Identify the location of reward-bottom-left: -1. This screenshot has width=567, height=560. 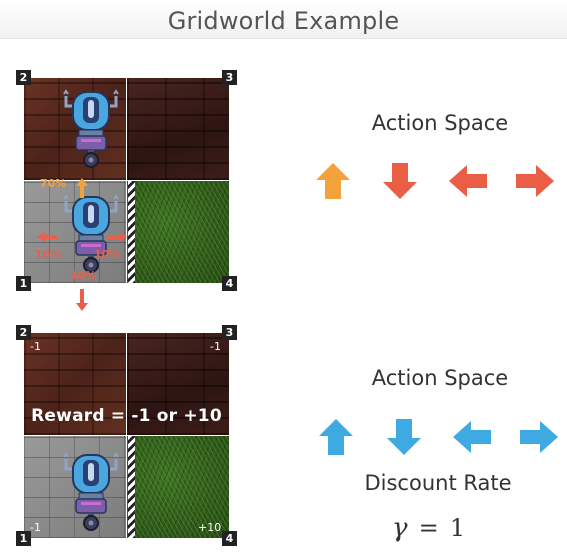
(35, 527).